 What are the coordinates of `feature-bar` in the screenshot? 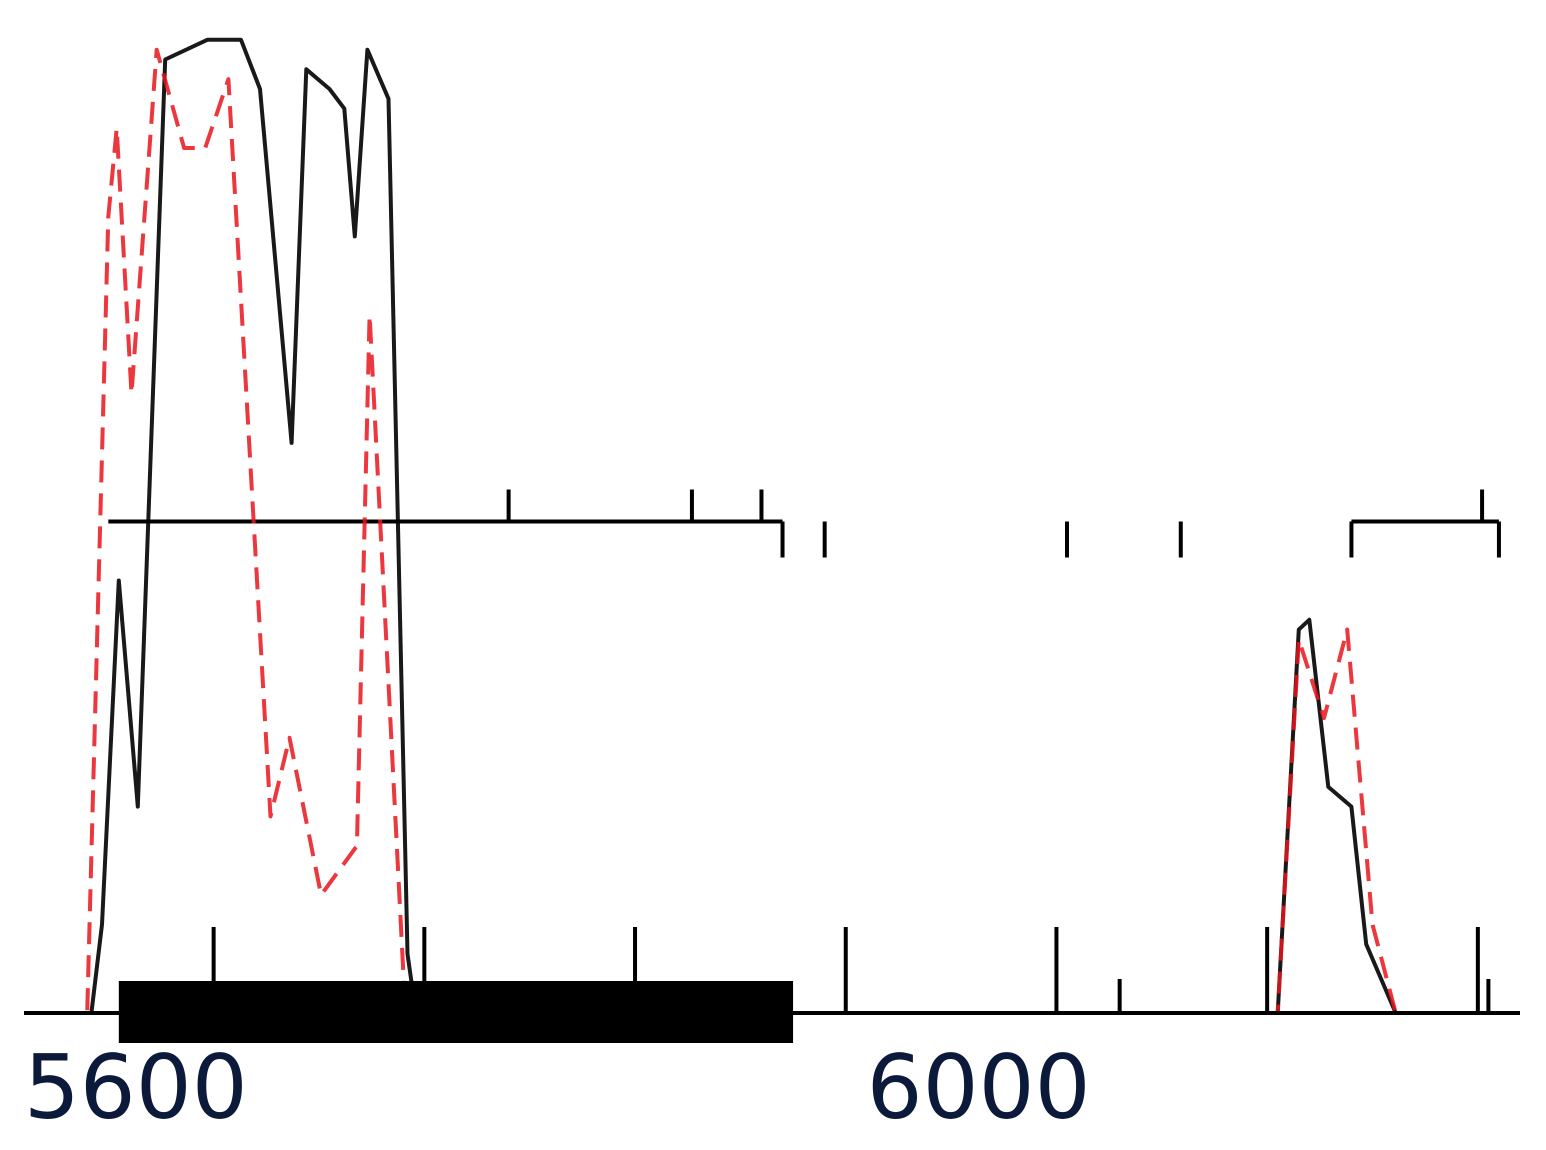 It's located at (456, 1012).